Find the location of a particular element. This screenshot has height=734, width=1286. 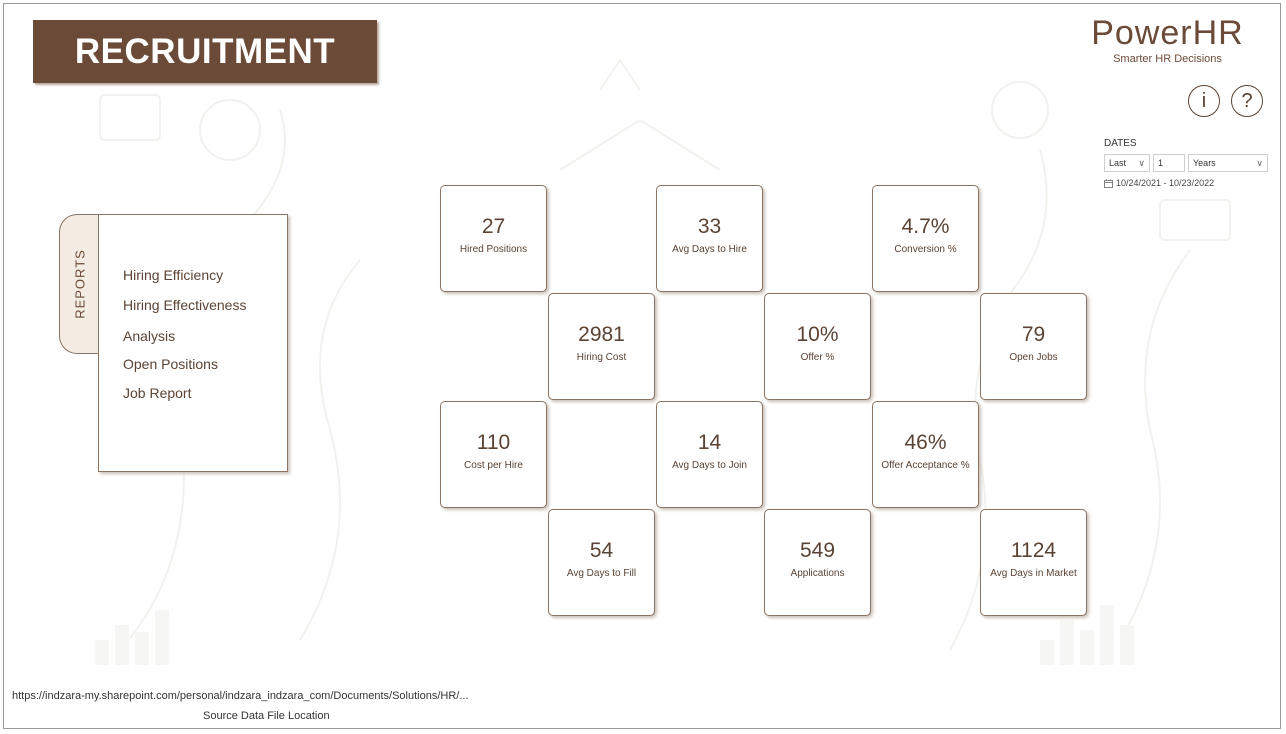

reports-tab: REPORTS is located at coordinates (79, 284).